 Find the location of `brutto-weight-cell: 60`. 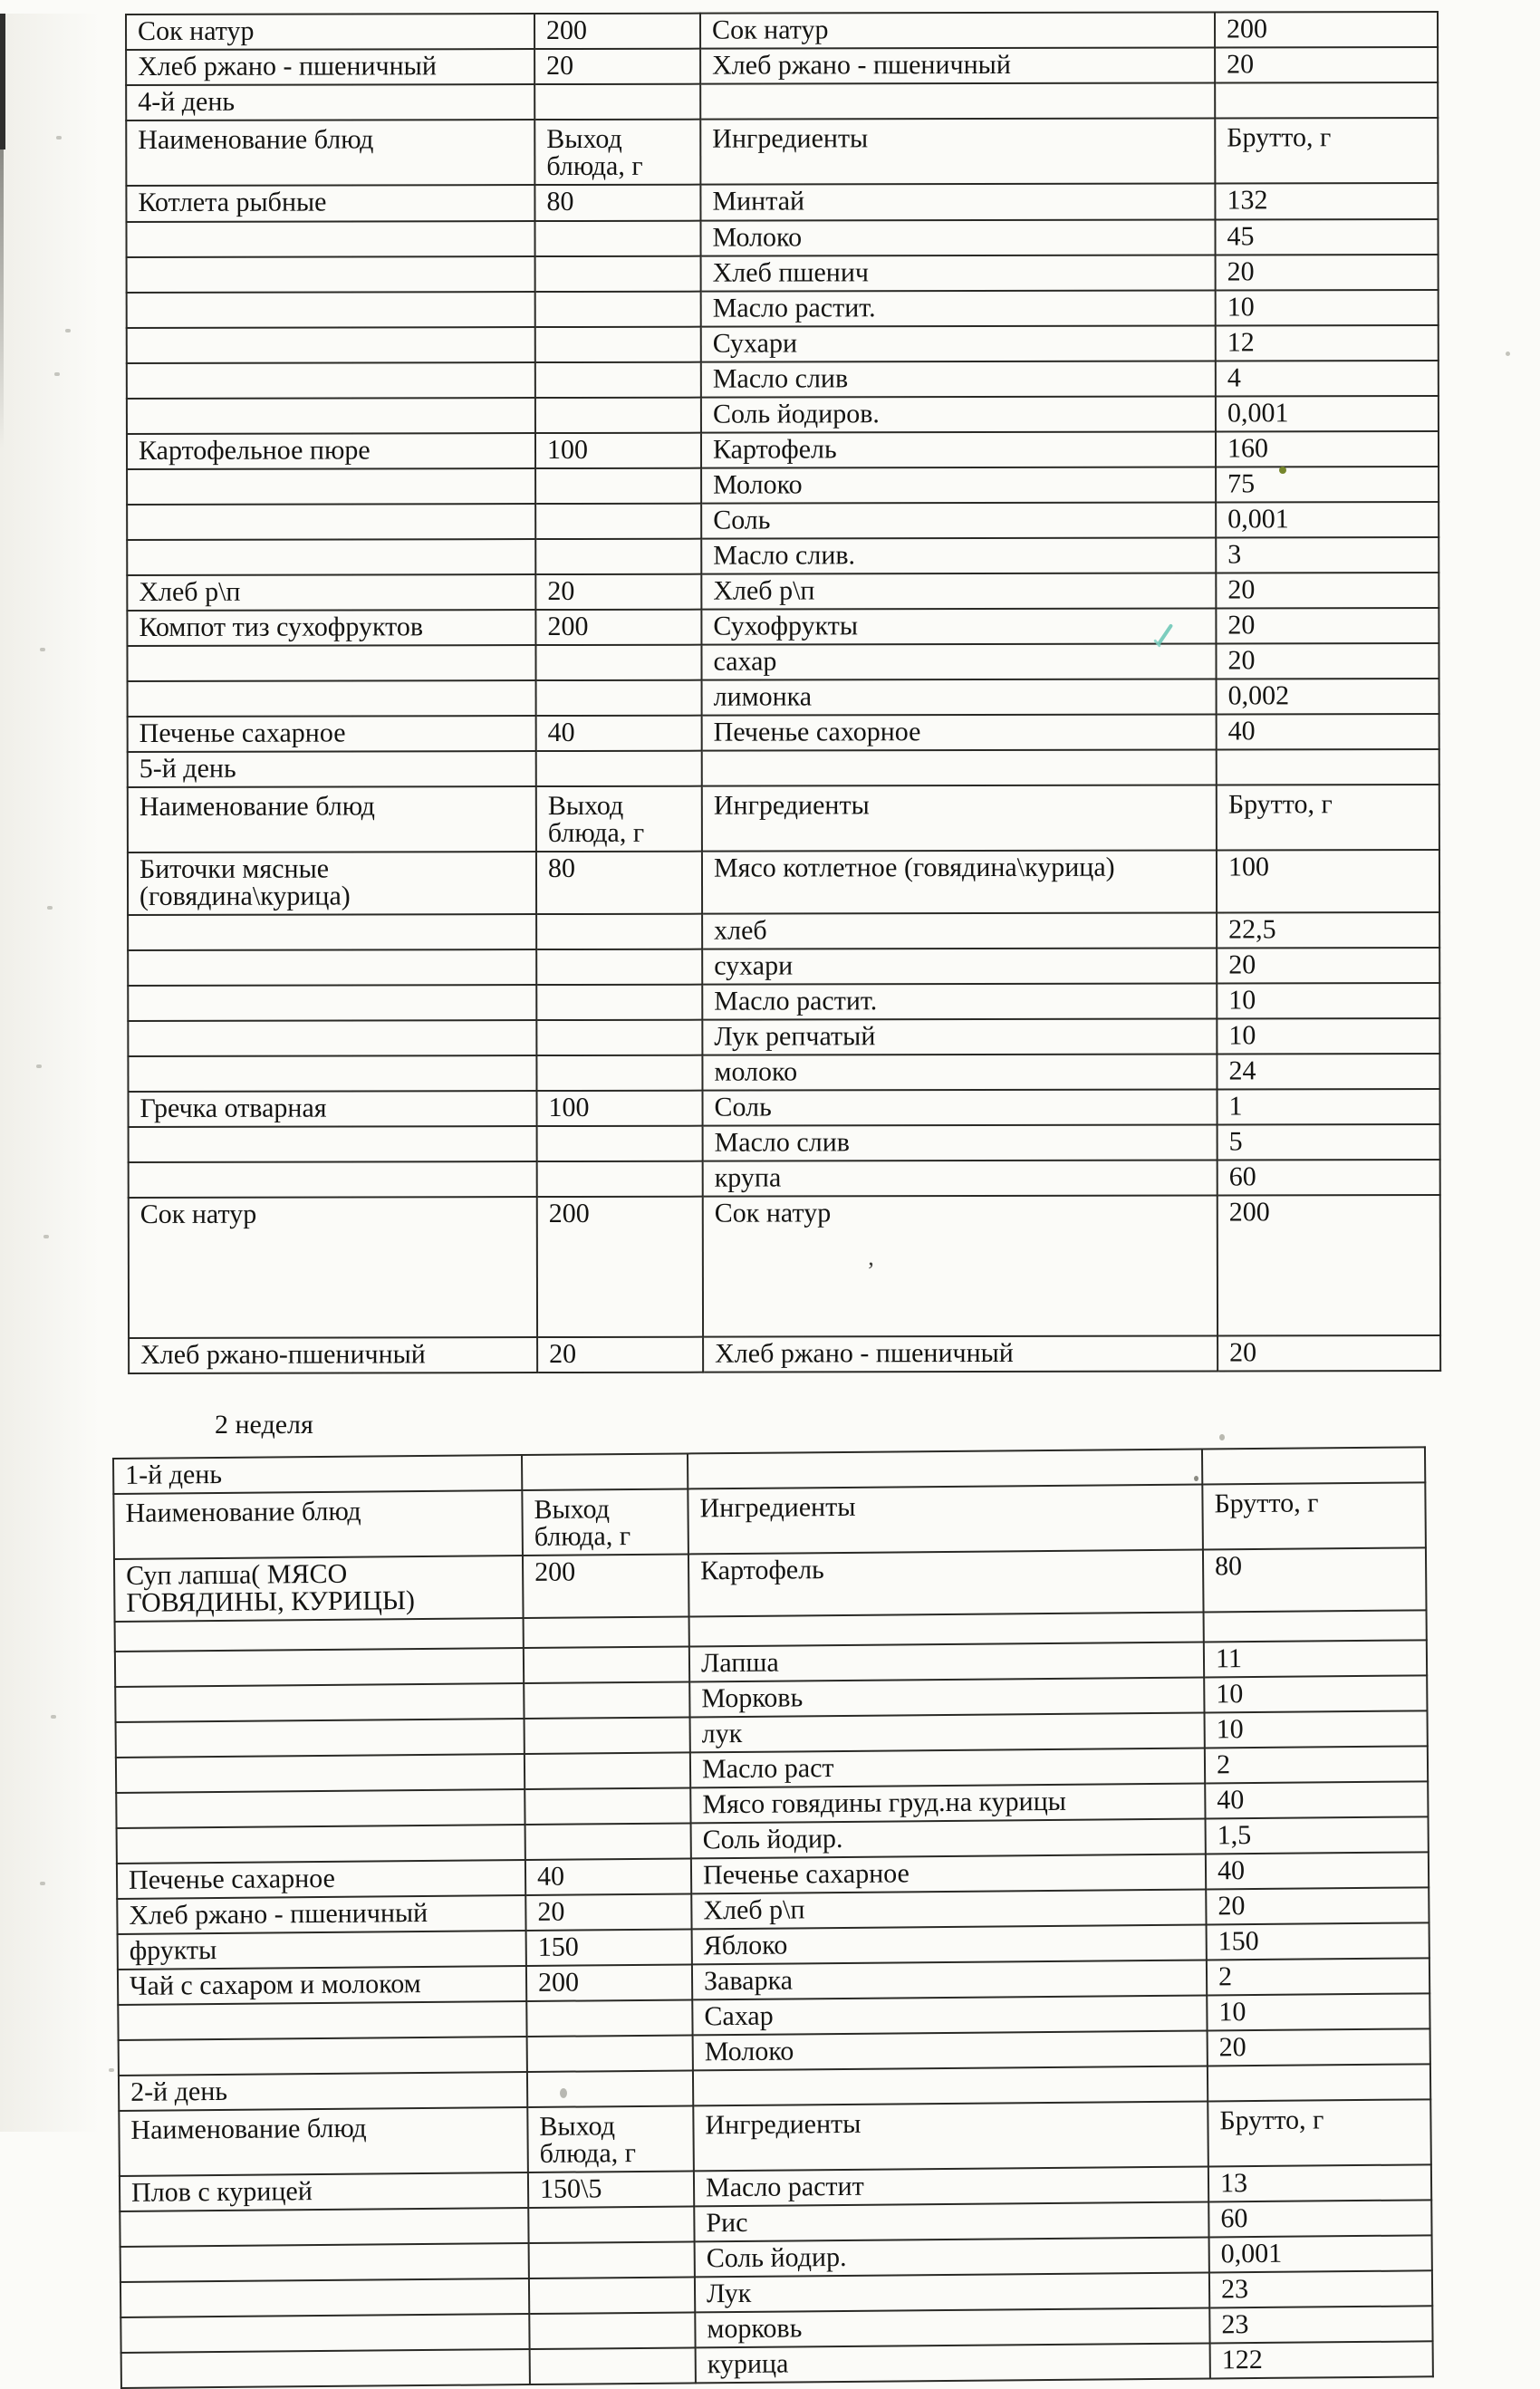

brutto-weight-cell: 60 is located at coordinates (1320, 2219).